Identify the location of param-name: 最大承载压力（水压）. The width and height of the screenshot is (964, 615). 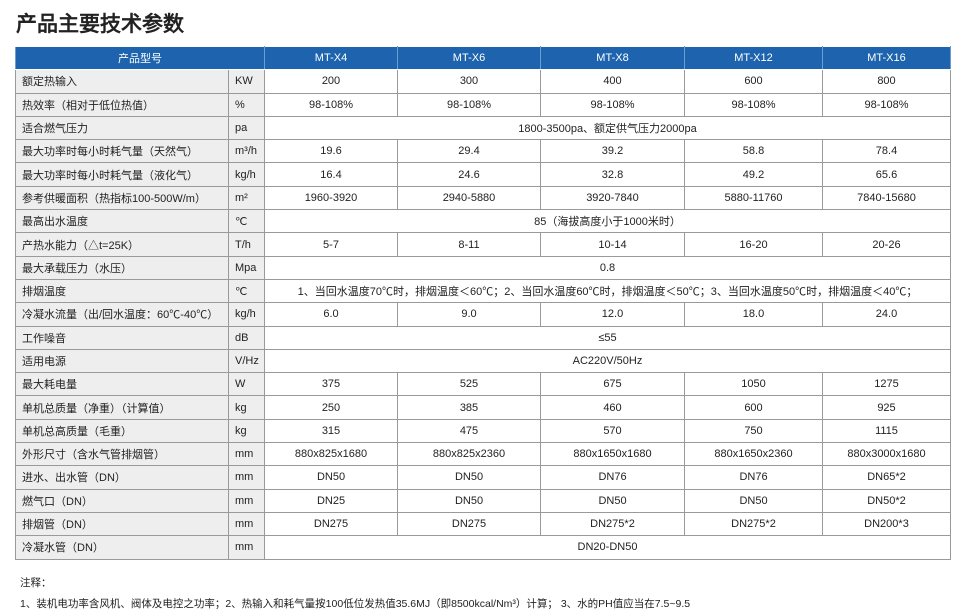
(122, 267).